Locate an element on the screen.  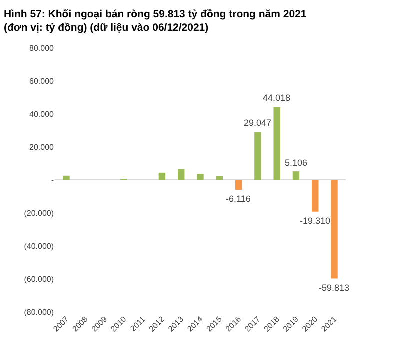
y-tick-label: 80.000 is located at coordinates (42, 48).